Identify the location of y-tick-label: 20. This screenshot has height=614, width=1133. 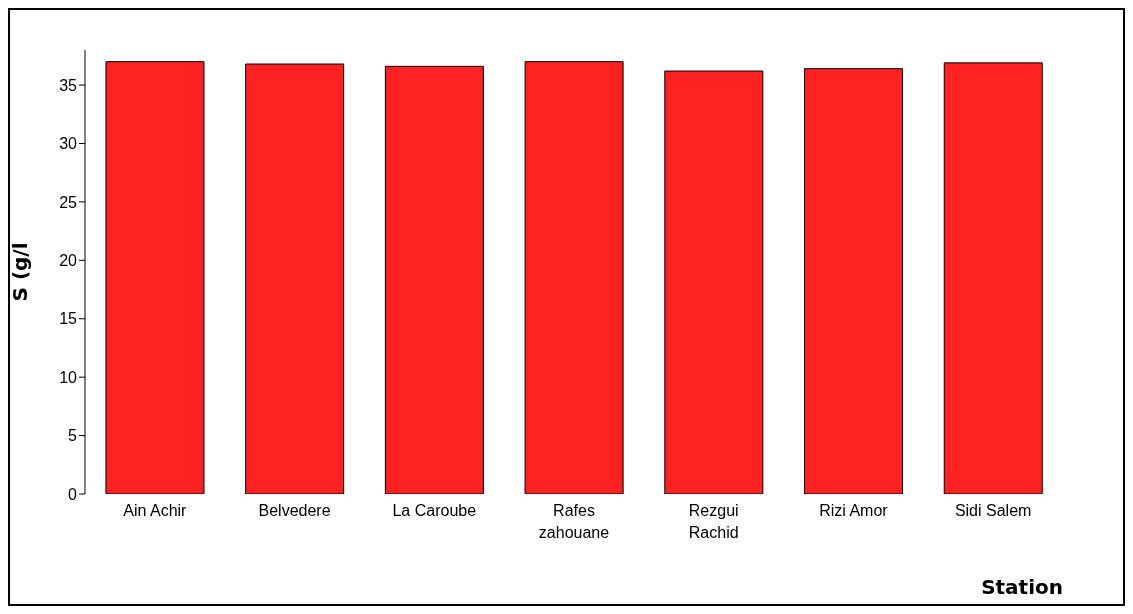
(68, 260).